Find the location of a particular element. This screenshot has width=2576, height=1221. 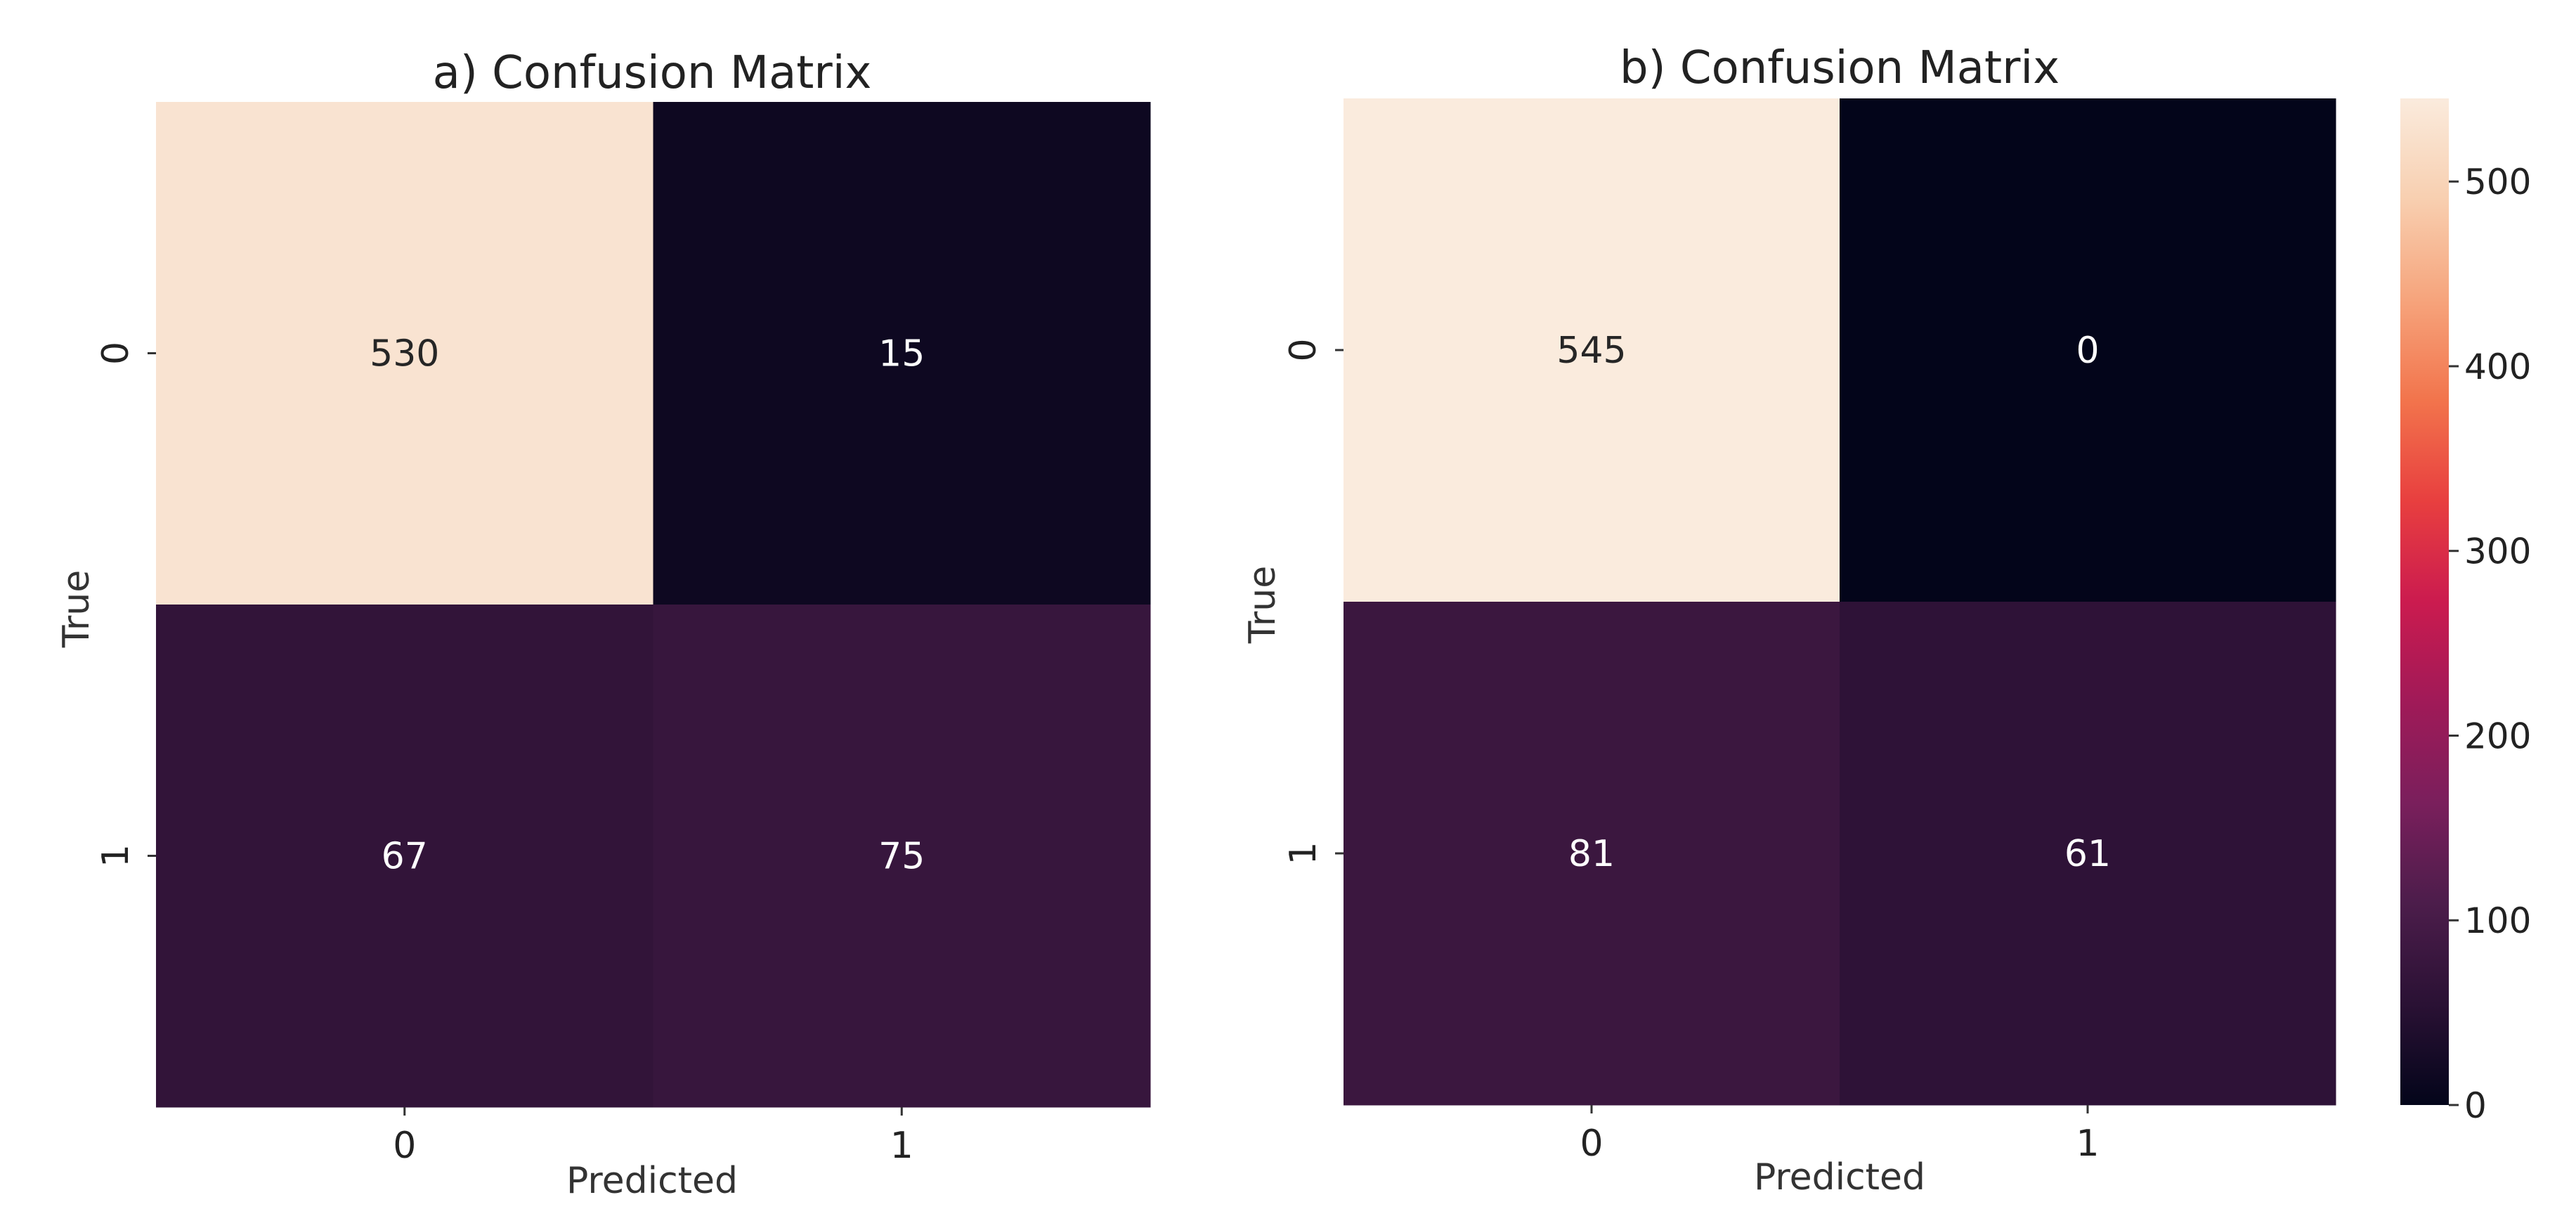

panel-b-cell-r1-c1 is located at coordinates (2088, 854).